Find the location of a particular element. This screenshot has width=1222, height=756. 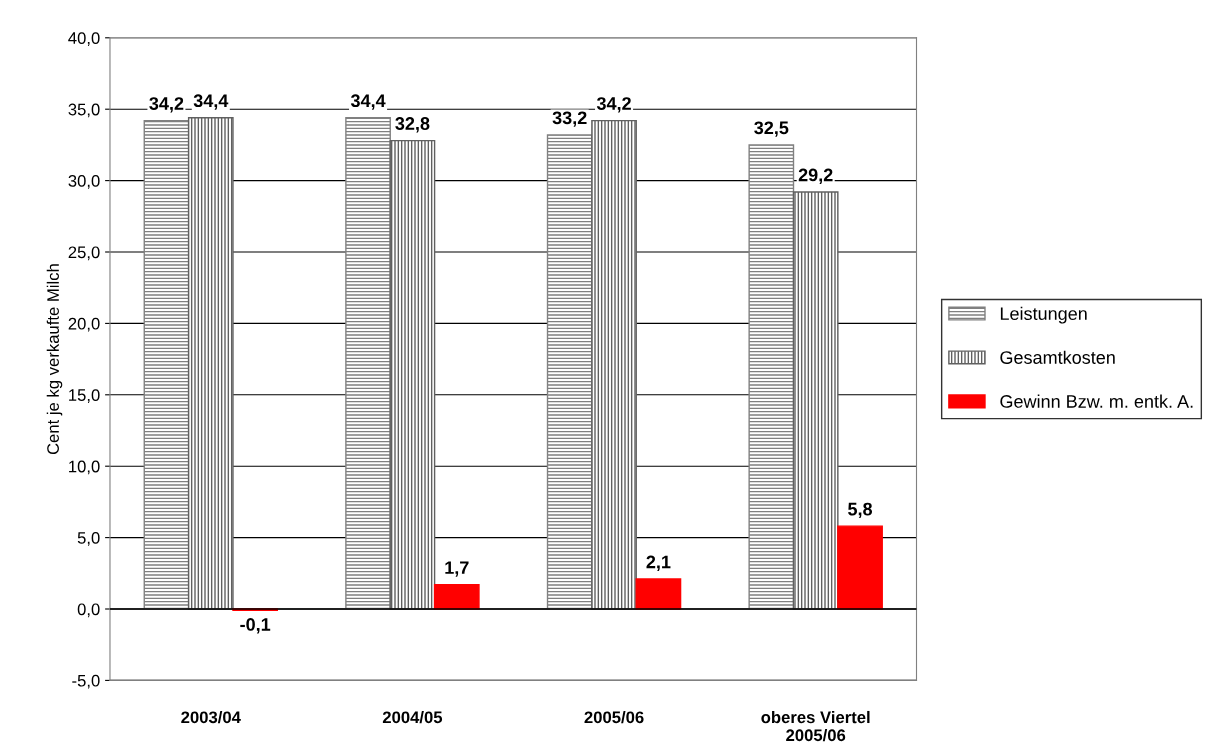

data-label: 33,2 is located at coordinates (569, 119).